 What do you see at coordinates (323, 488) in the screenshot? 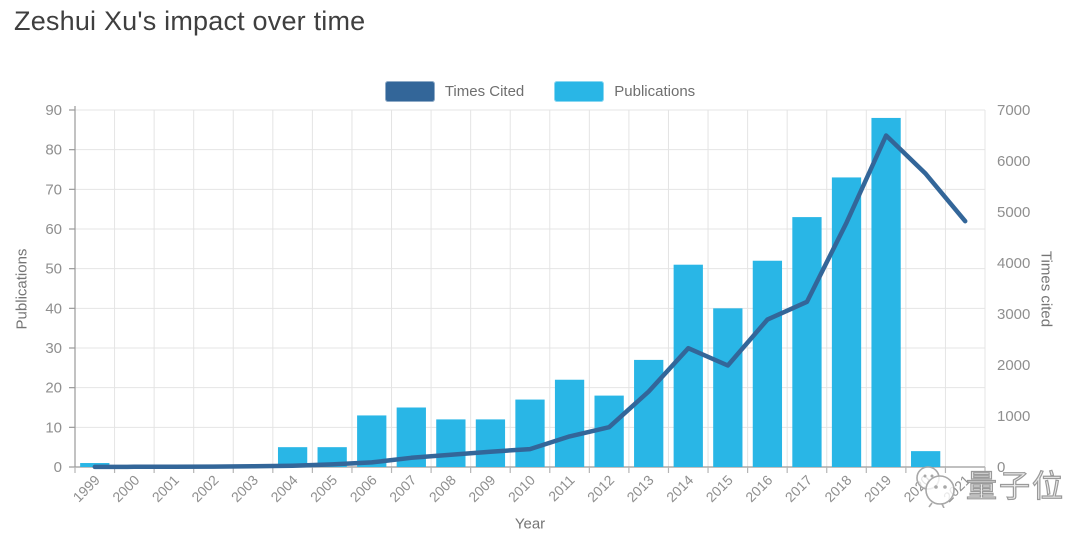
I see `x-tick-label: 2005` at bounding box center [323, 488].